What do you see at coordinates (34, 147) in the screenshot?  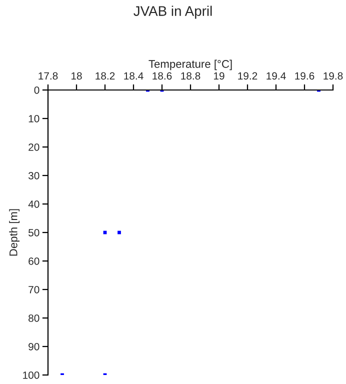 I see `y-tick-label: 20` at bounding box center [34, 147].